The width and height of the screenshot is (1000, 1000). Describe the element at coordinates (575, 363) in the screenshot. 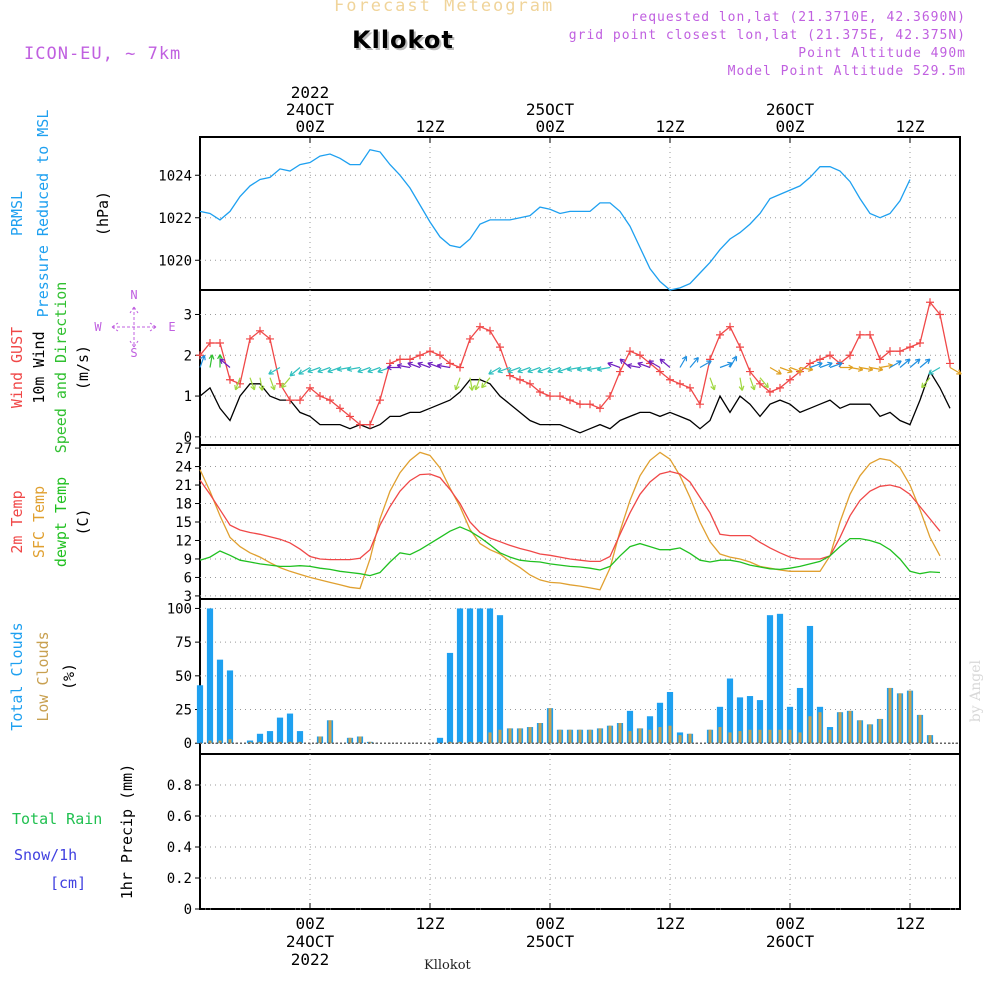

I see `wind-gust-line` at that location.